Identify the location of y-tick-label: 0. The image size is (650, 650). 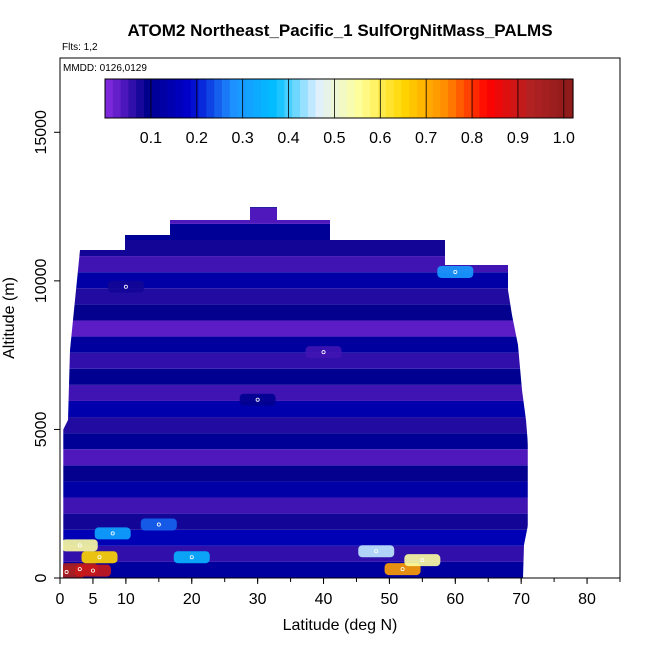
(41, 577).